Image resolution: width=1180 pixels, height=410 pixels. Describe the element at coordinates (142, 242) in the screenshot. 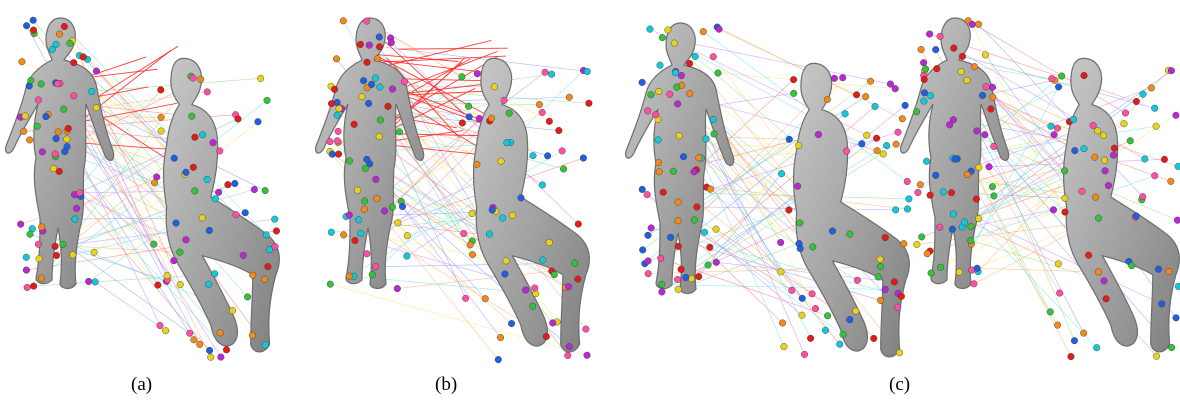

I see `panel-a-corr-line` at that location.